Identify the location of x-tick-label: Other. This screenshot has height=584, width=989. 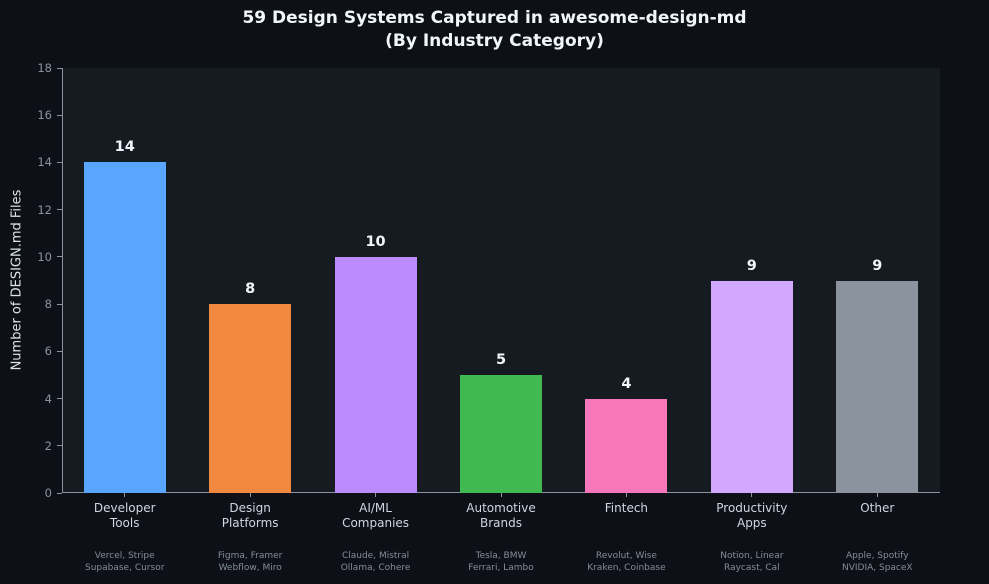
(877, 508).